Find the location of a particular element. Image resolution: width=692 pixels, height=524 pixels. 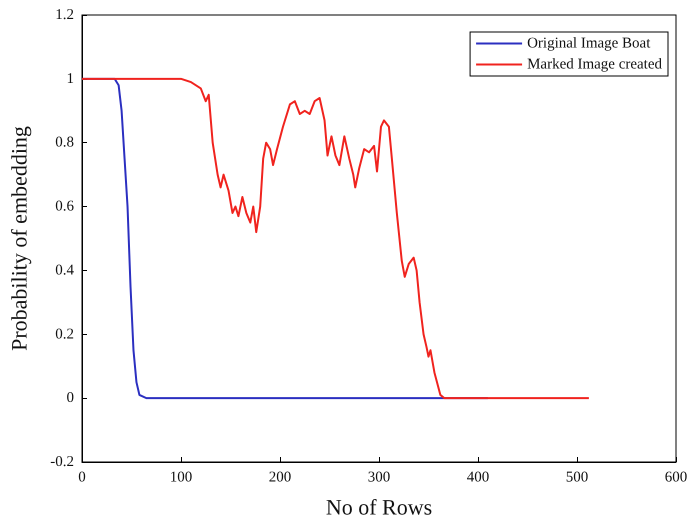

y-tick-label: 0.4 is located at coordinates (64, 270).